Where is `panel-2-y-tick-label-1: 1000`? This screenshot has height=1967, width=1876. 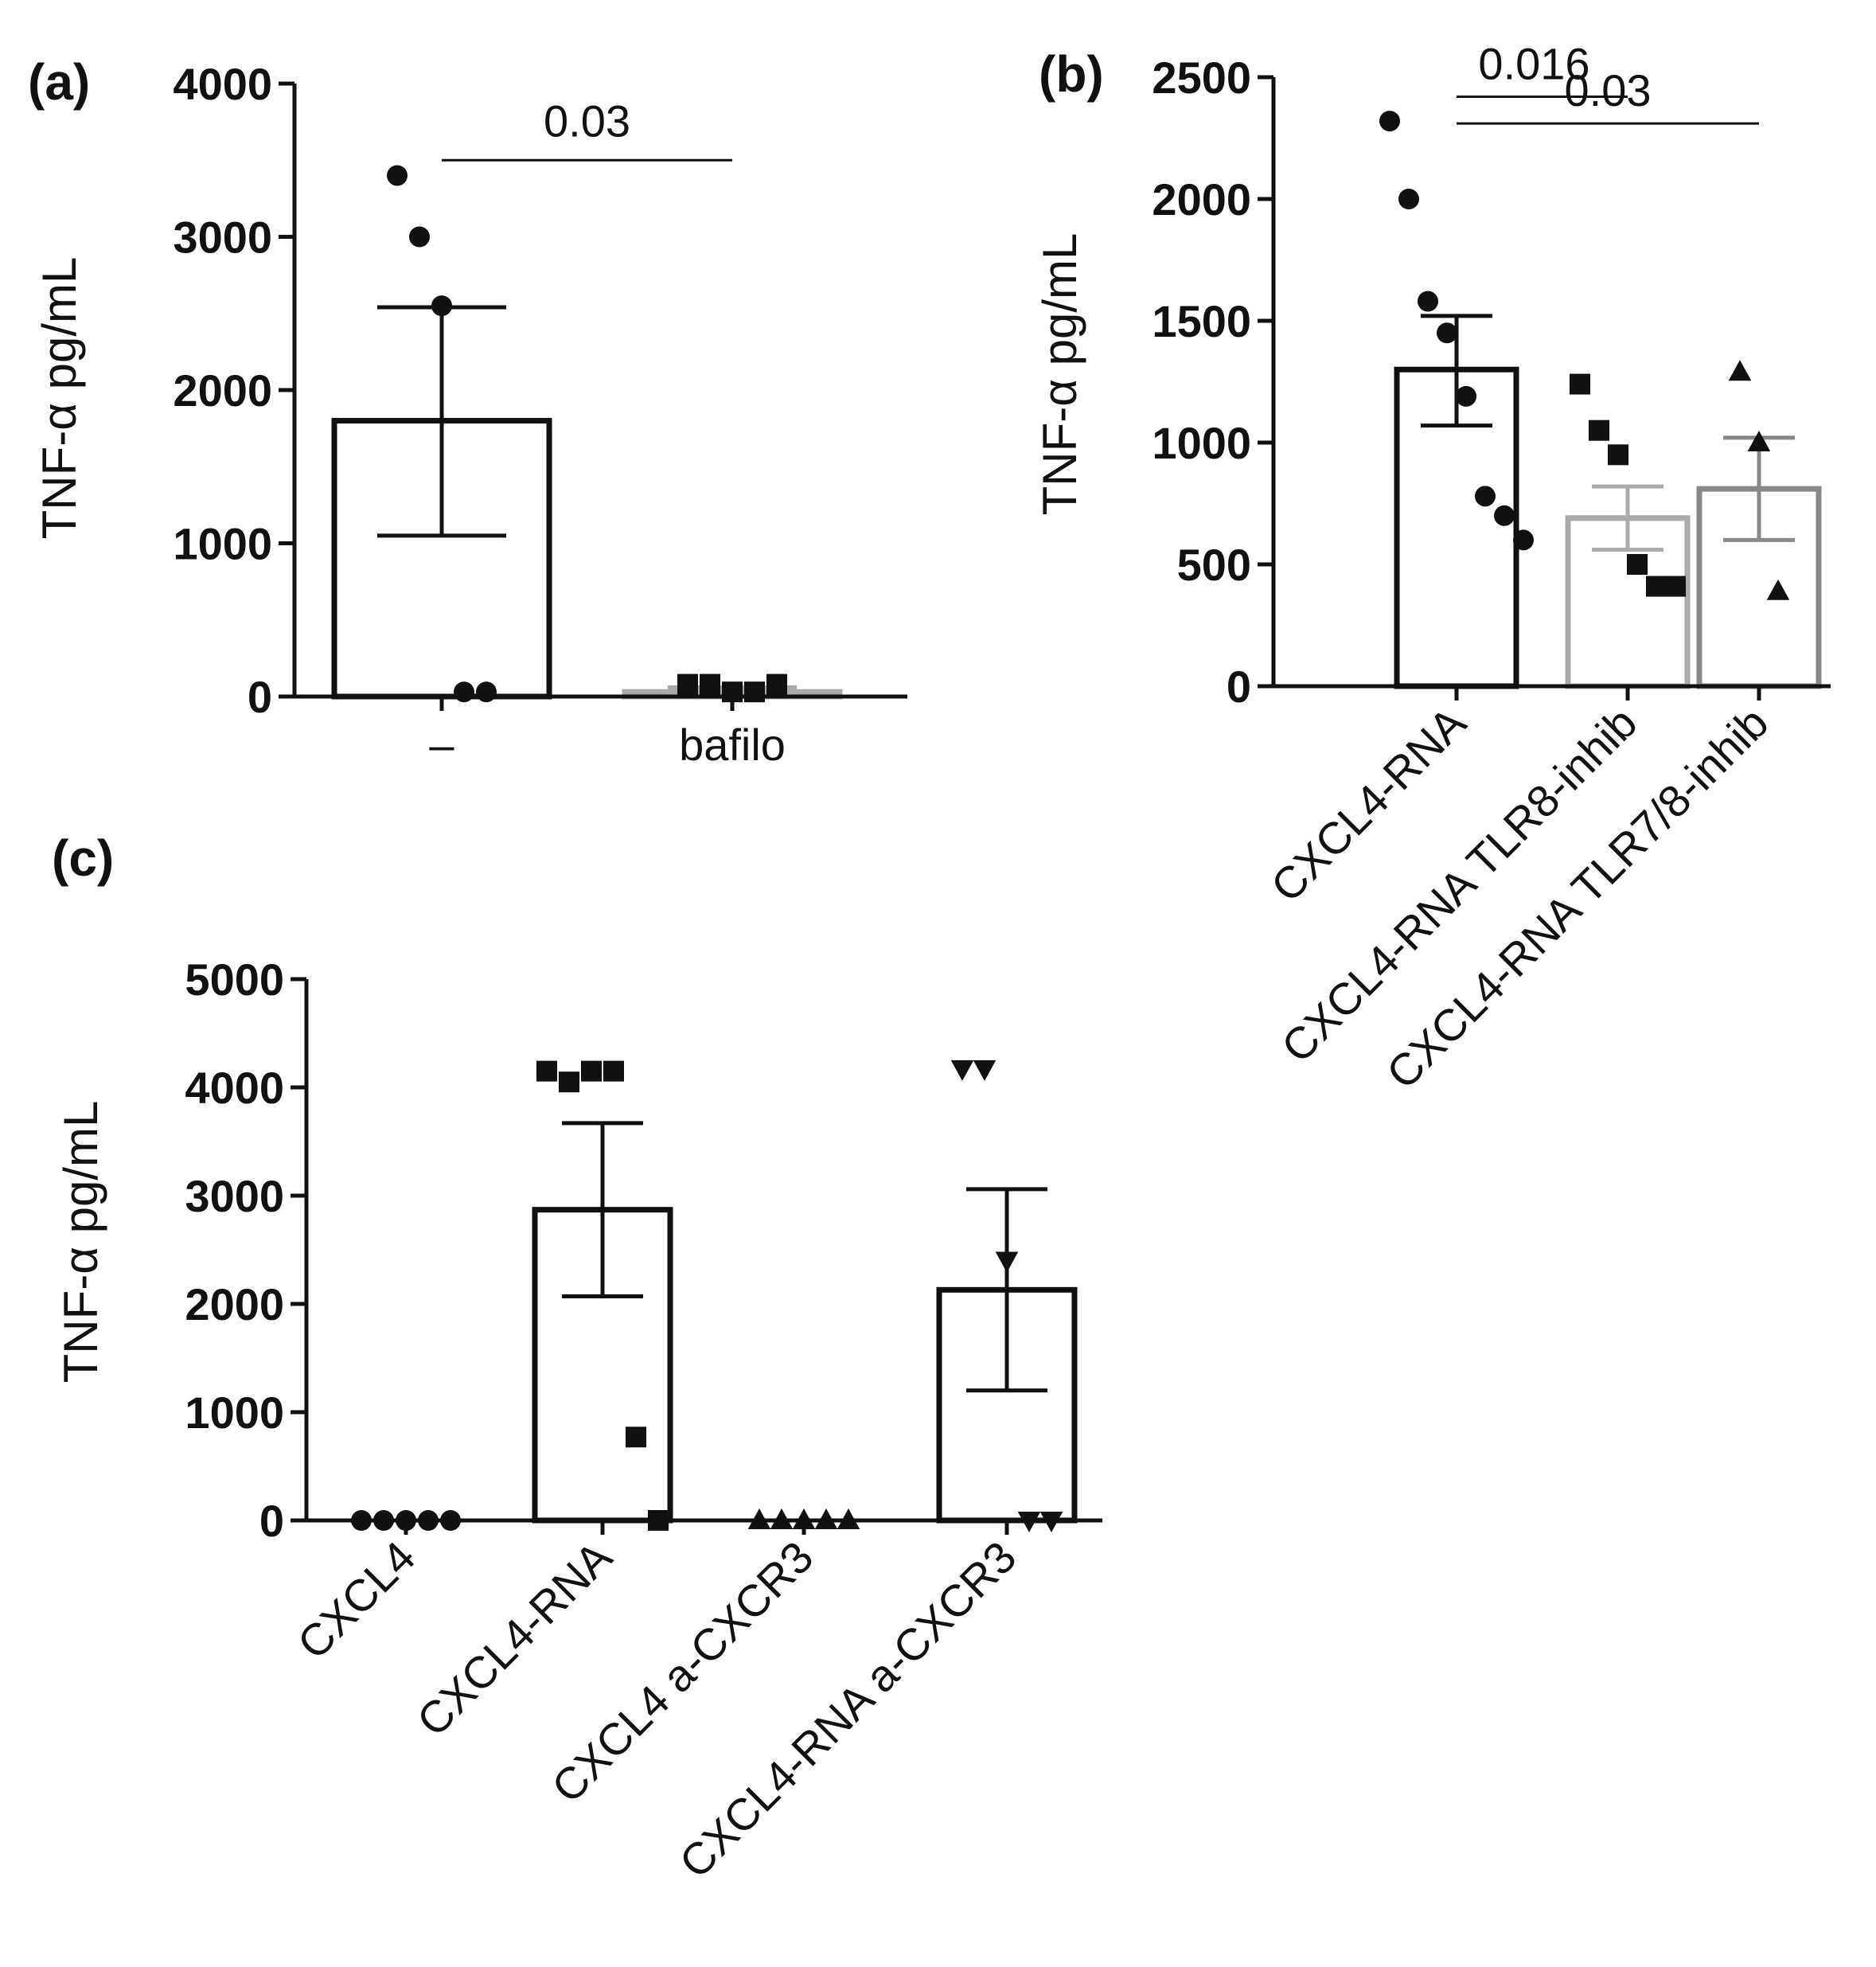 panel-2-y-tick-label-1: 1000 is located at coordinates (234, 1412).